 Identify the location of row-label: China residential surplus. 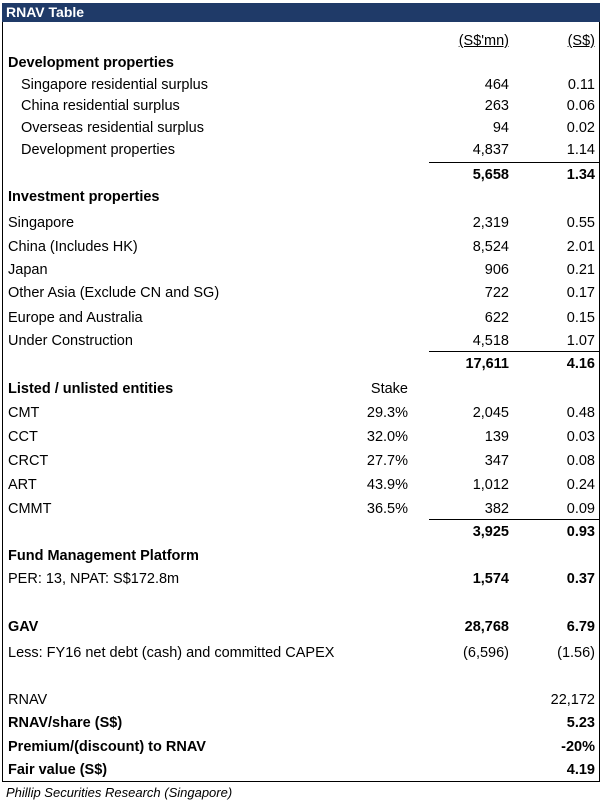
(100, 106).